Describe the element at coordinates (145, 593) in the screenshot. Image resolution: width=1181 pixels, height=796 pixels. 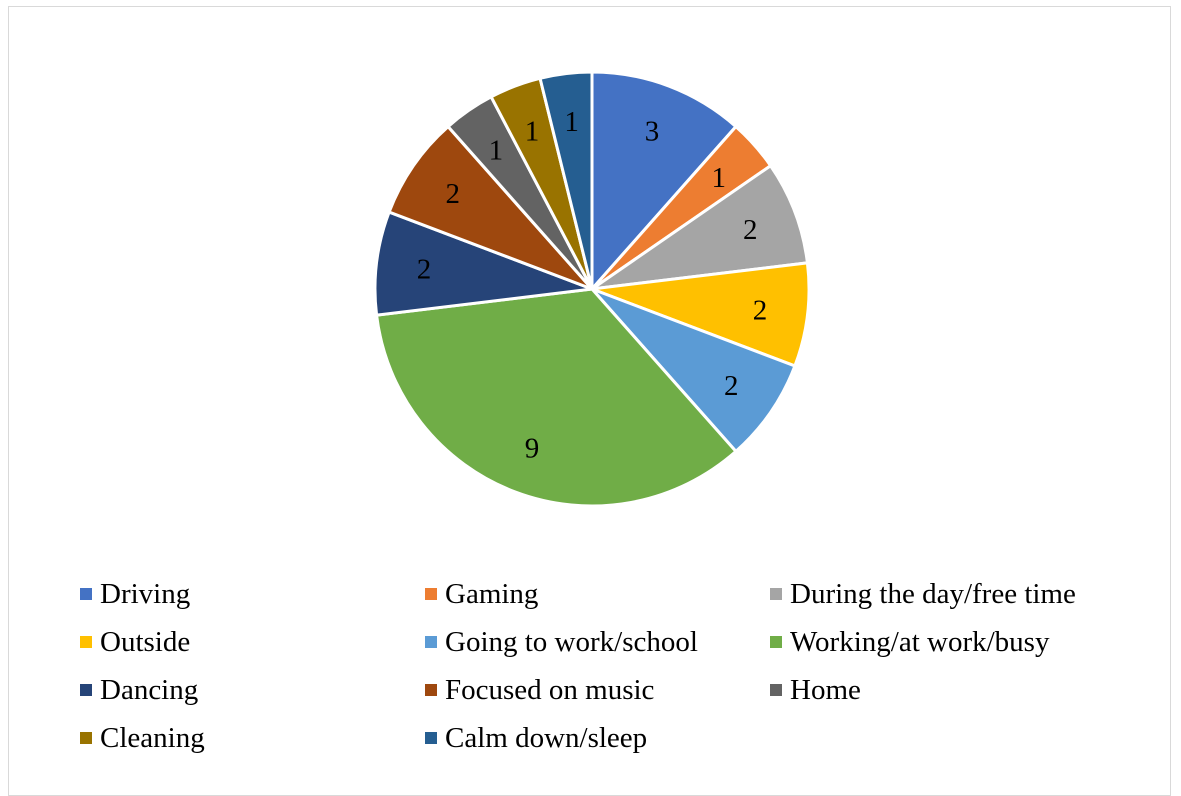
I see `legend-label: Driving` at that location.